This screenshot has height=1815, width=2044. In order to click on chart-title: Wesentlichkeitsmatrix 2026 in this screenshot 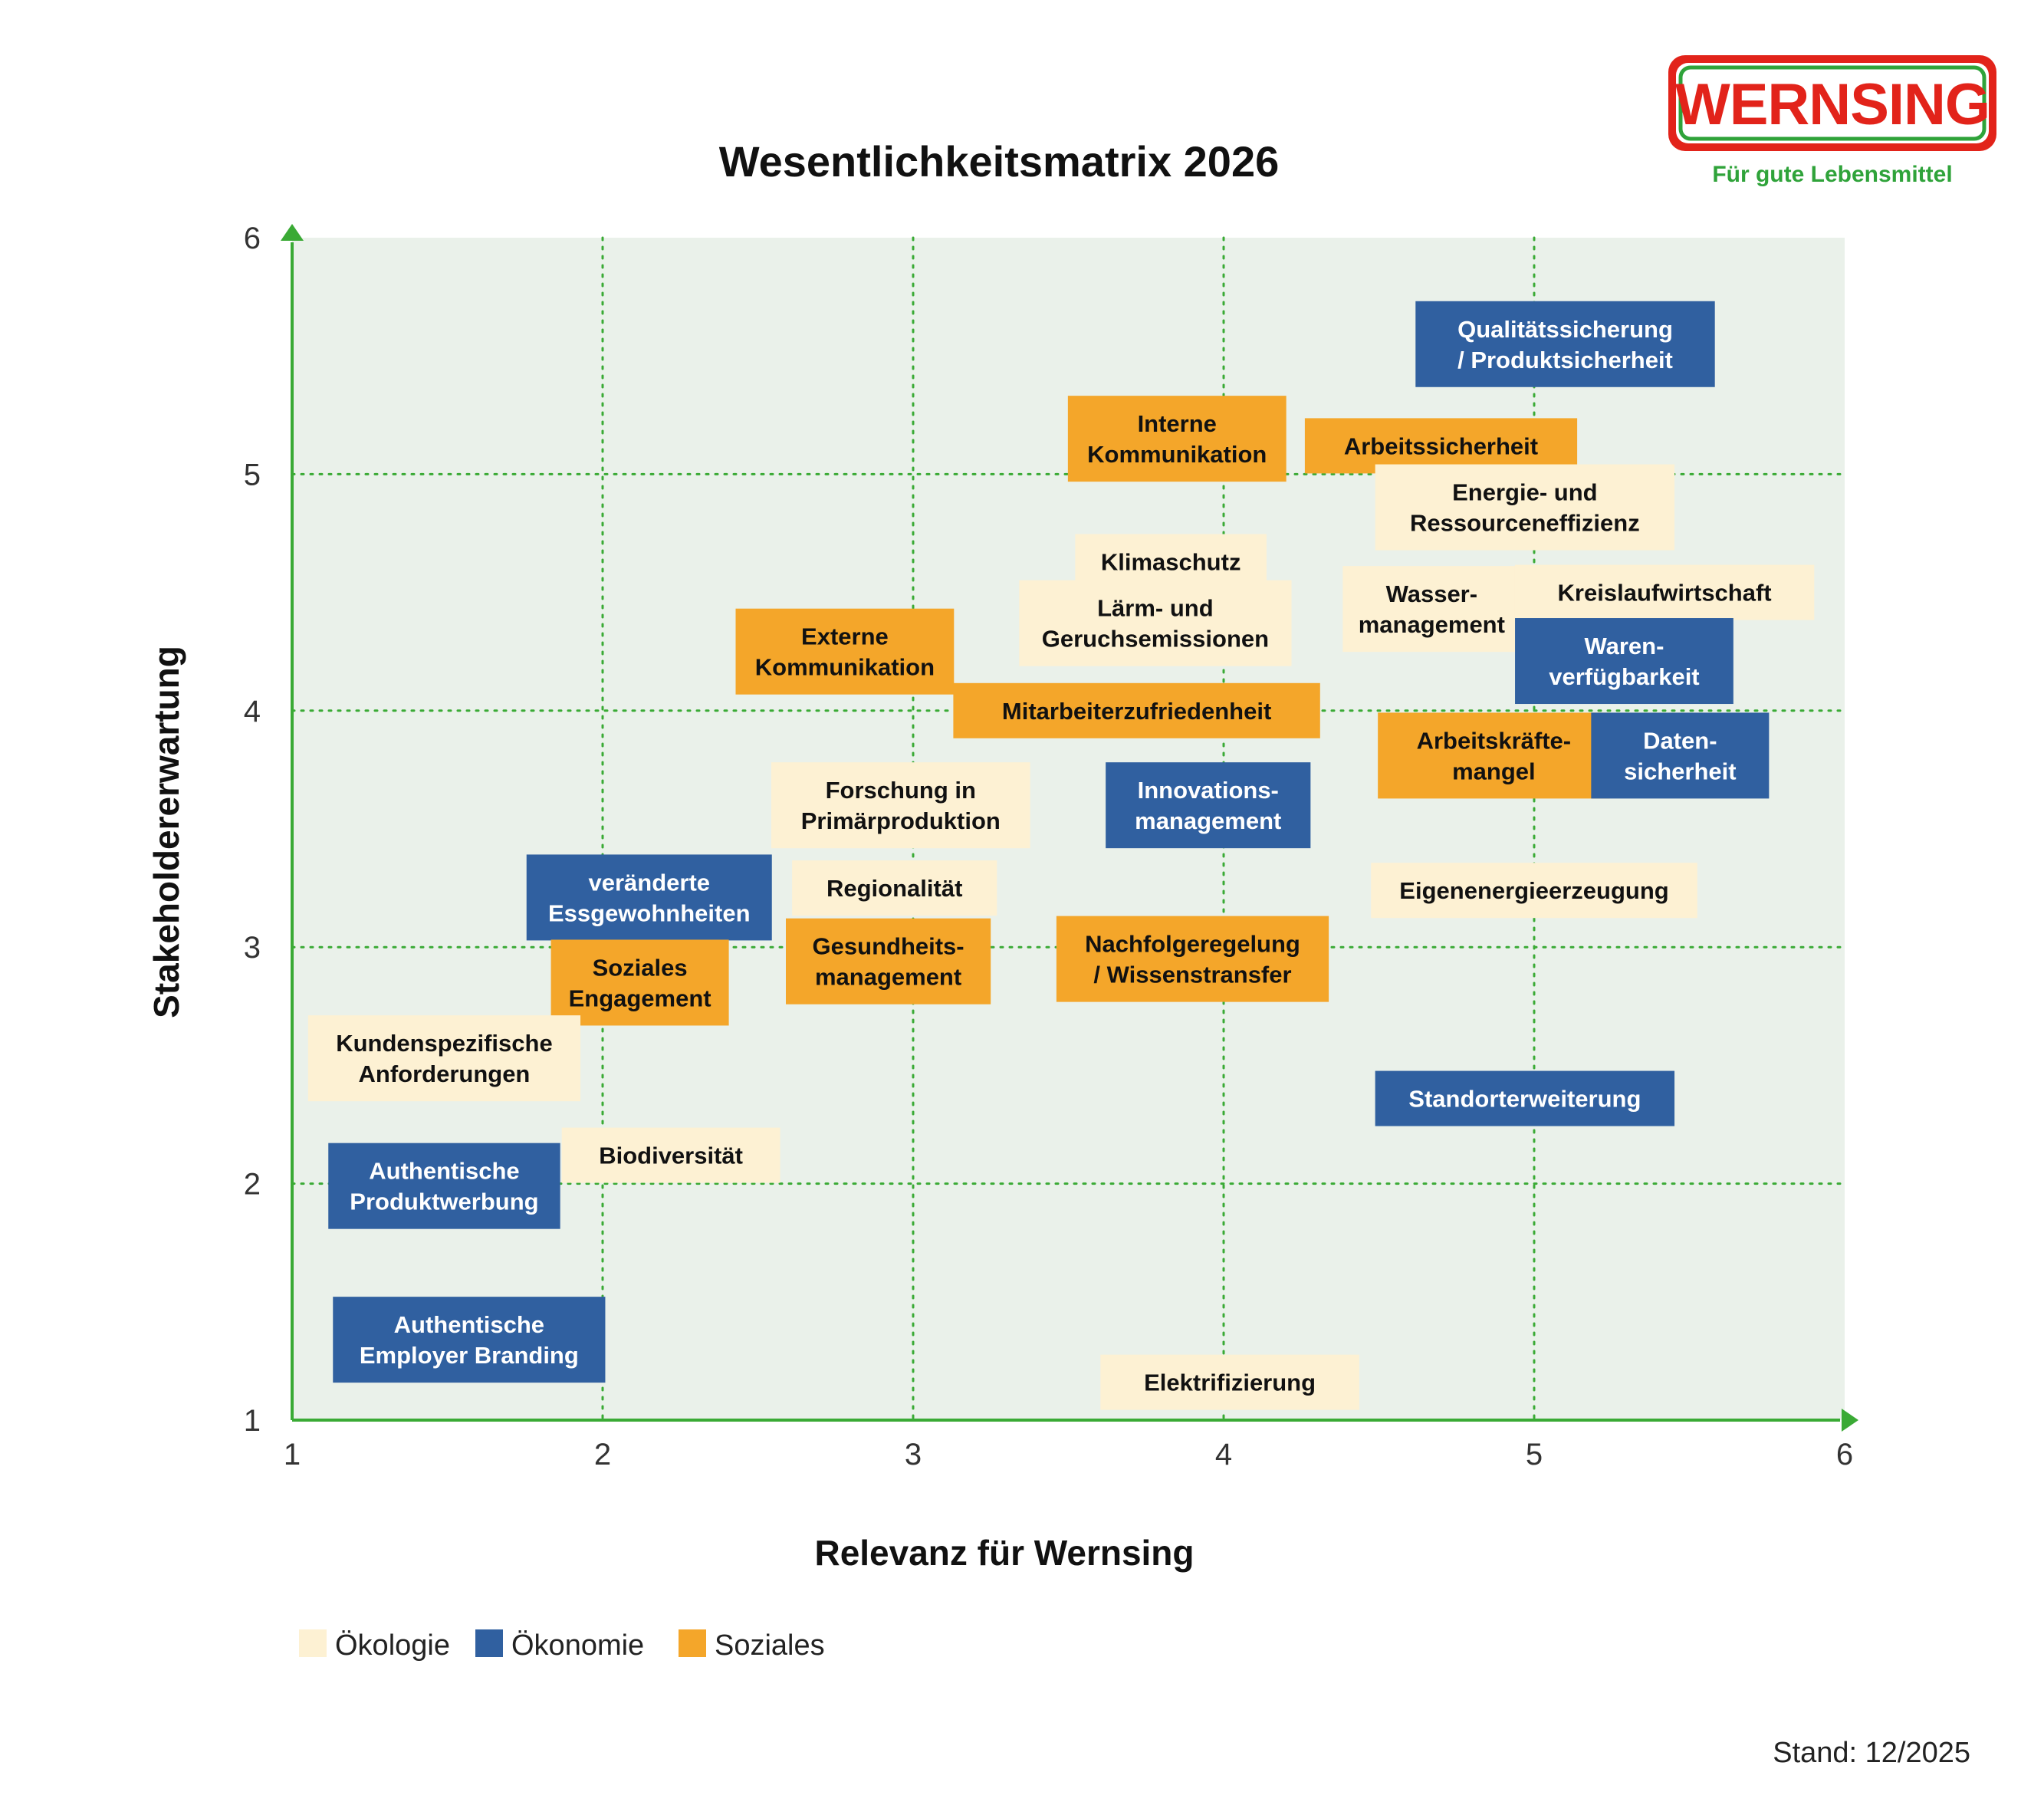, I will do `click(999, 161)`.